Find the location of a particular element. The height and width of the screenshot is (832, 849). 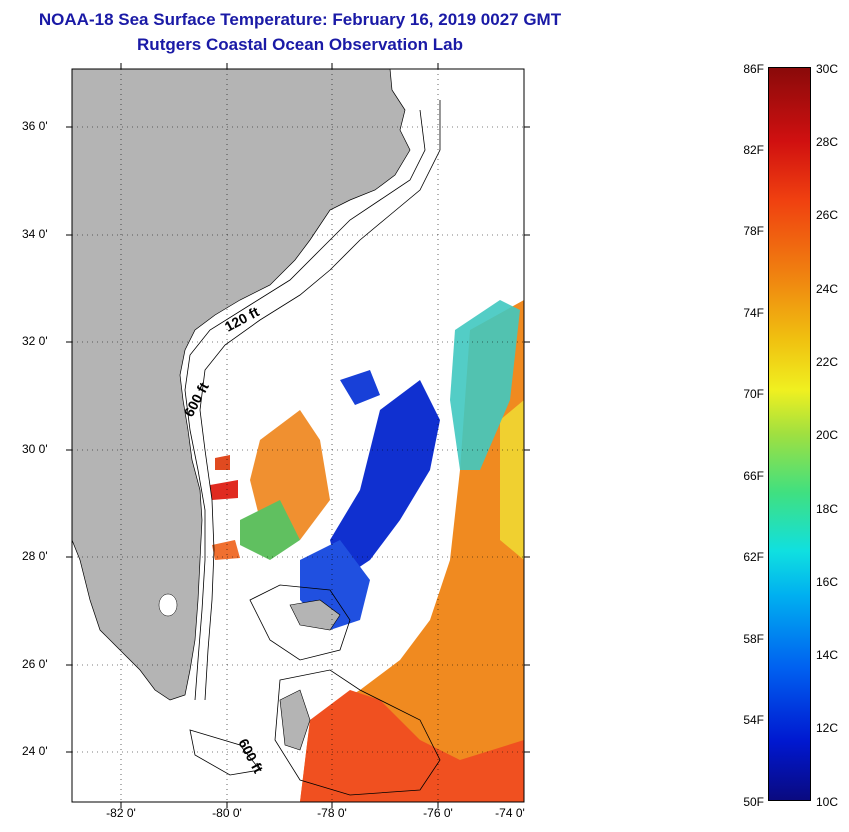

sst-green-patch is located at coordinates (270, 530).